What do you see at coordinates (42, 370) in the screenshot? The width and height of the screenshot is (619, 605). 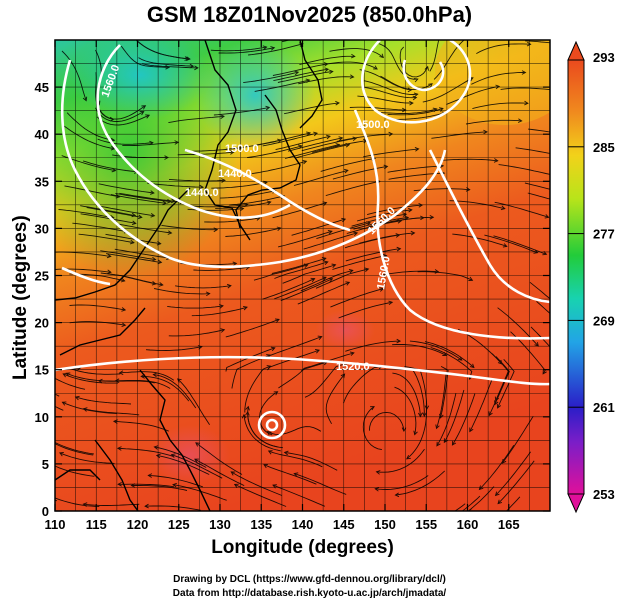 I see `y-tick-label: 15` at bounding box center [42, 370].